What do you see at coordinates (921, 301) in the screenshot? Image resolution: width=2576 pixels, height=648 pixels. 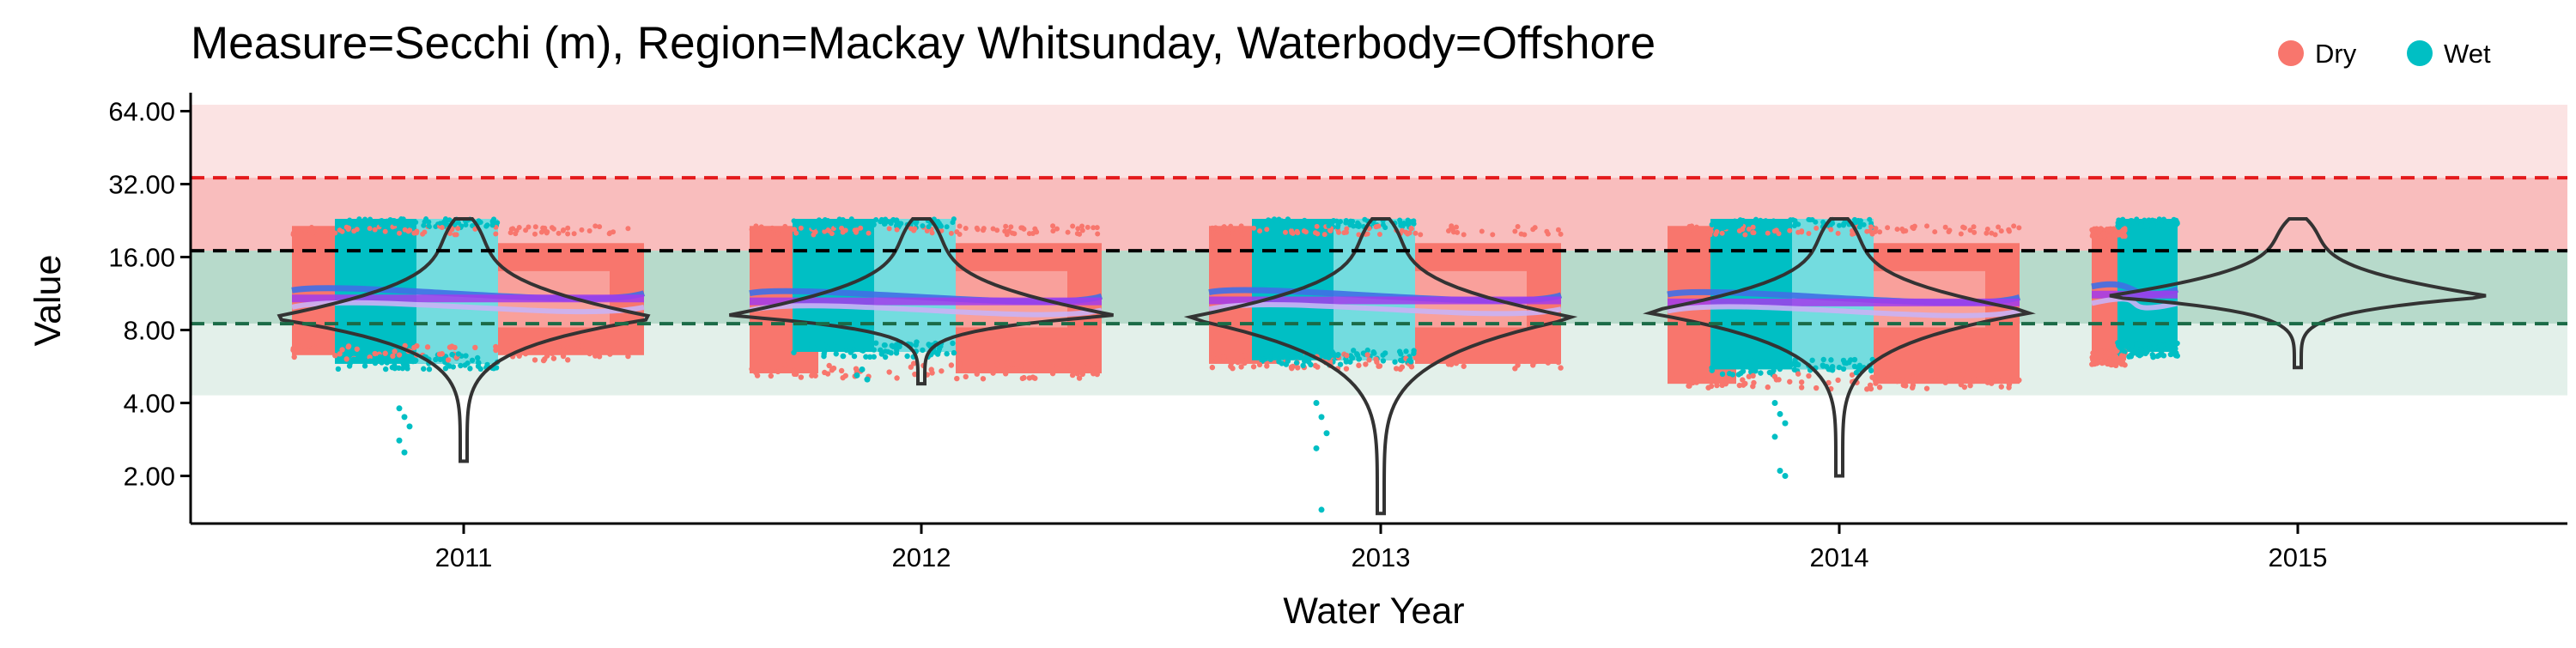 I see `violin-outline` at bounding box center [921, 301].